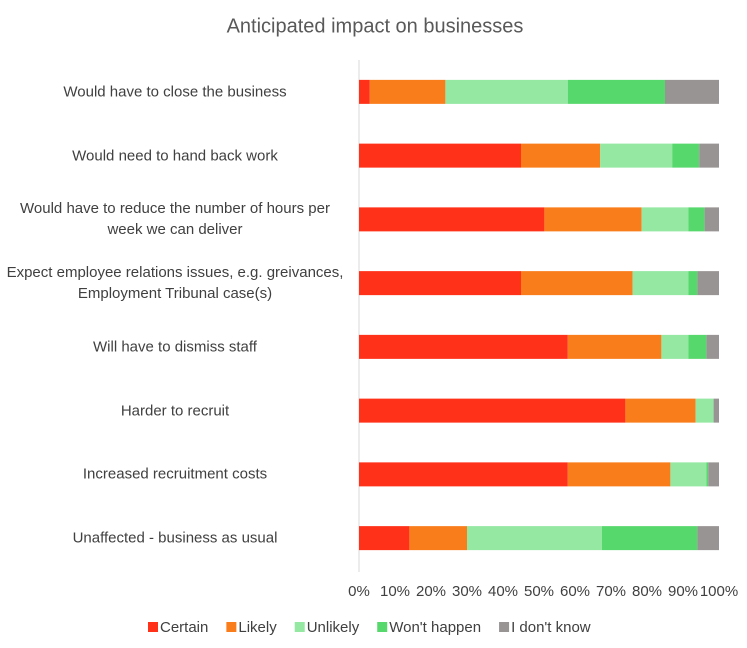 The width and height of the screenshot is (747, 648). I want to click on x-tick-label: 20%, so click(431, 591).